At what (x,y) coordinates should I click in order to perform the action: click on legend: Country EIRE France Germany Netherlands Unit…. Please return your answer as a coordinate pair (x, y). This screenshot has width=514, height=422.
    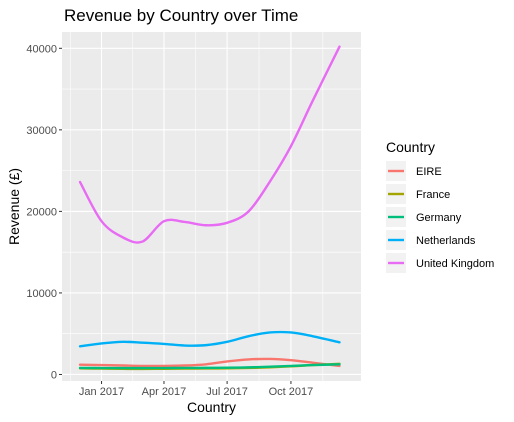
    Looking at the image, I should click on (440, 206).